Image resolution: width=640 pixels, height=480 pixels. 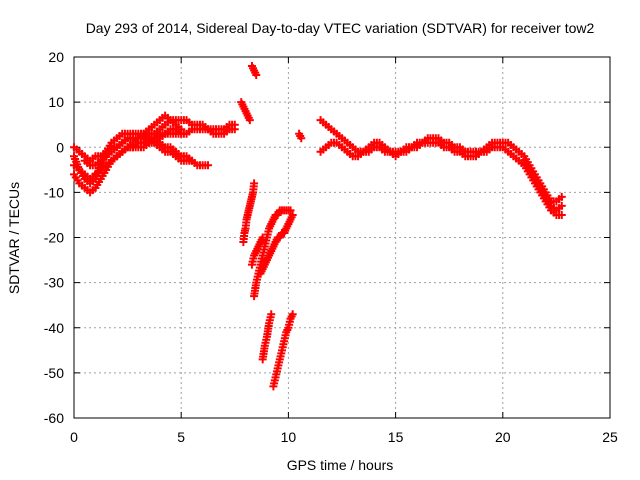 I want to click on series-late-a, so click(x=441, y=161).